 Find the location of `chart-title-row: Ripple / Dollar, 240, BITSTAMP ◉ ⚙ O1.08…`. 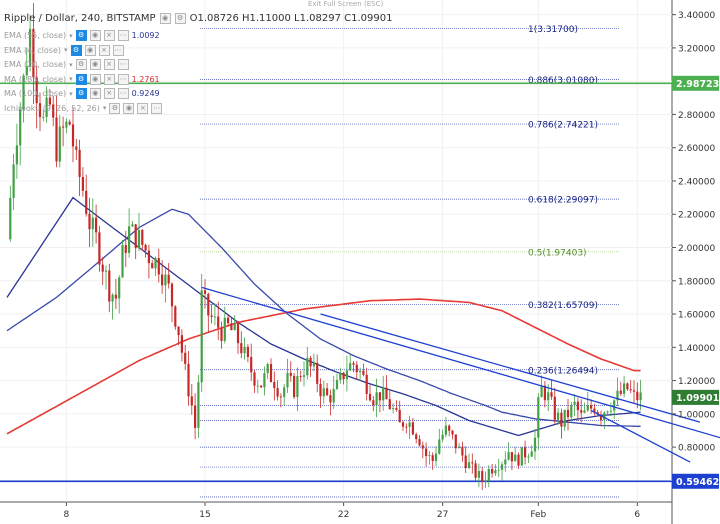

chart-title-row: Ripple / Dollar, 240, BITSTAMP ◉ ⚙ O1.08… is located at coordinates (198, 18).